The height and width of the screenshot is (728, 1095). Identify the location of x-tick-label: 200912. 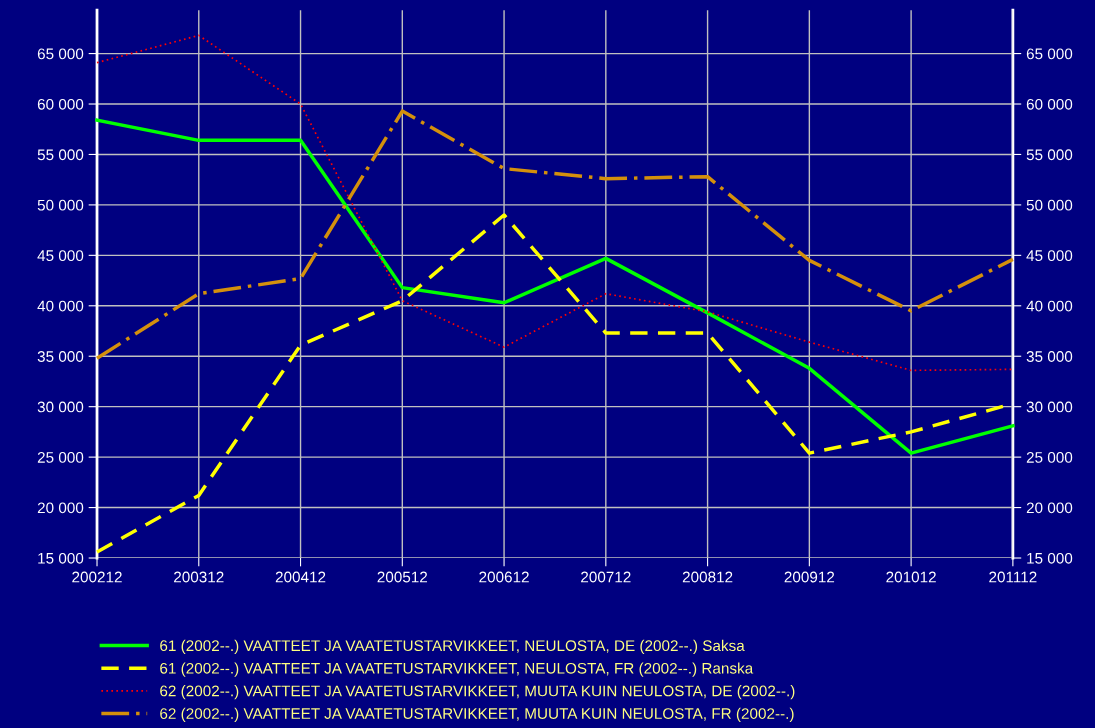
(809, 577).